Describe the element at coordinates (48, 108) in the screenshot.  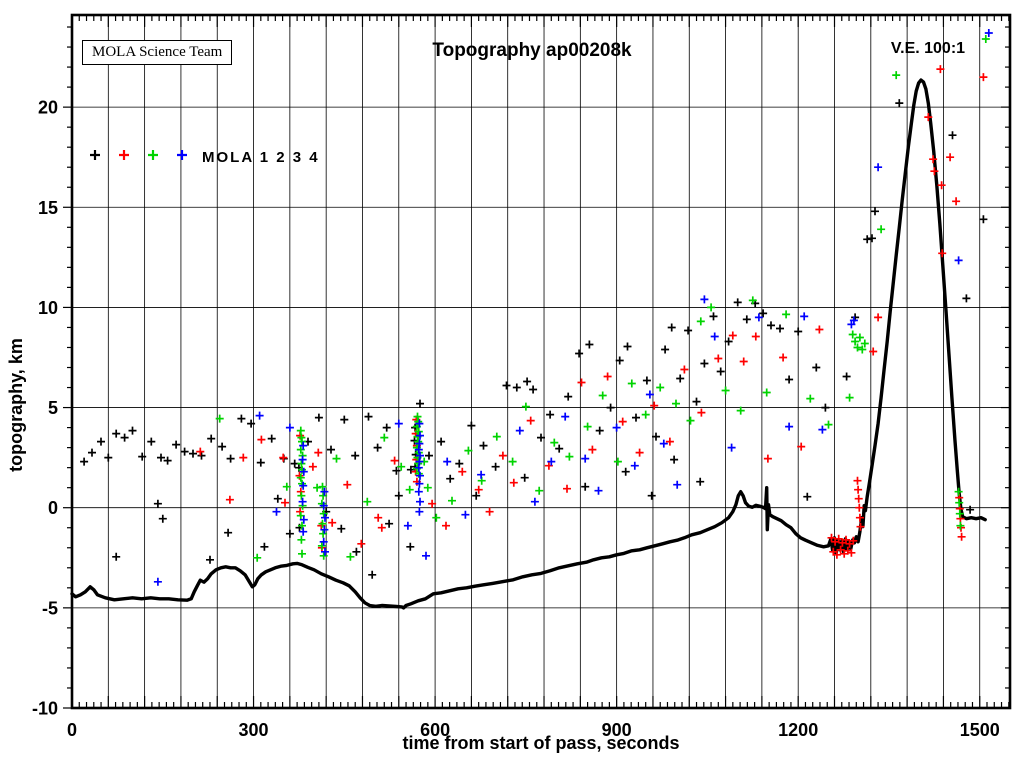
I see `y-tick-label: 20` at that location.